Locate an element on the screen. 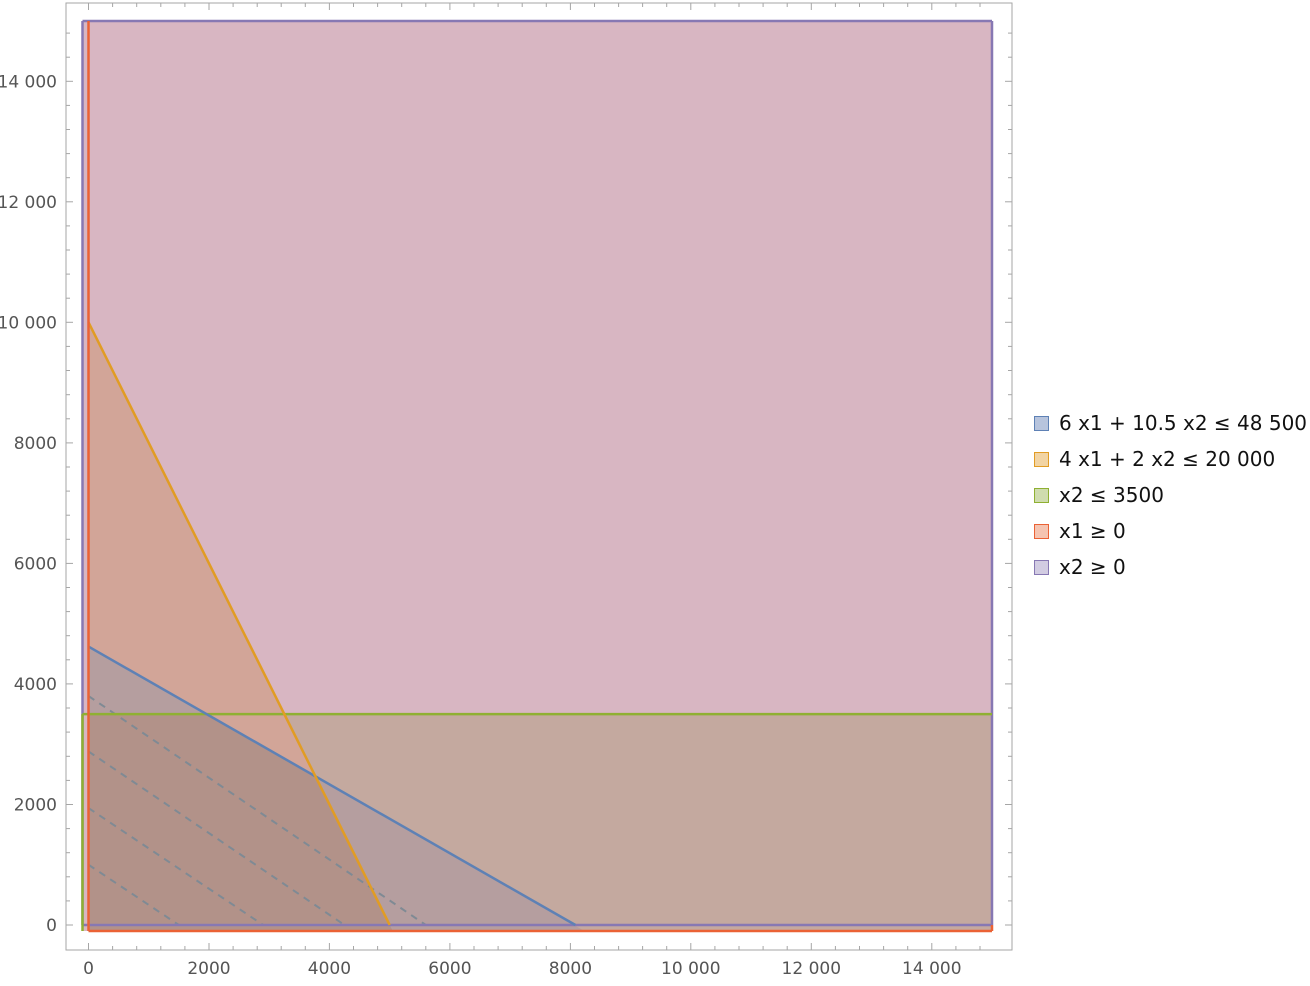 The width and height of the screenshot is (1310, 986). legend-item-purple-constraint: x2 ≥ 0 is located at coordinates (1170, 567).